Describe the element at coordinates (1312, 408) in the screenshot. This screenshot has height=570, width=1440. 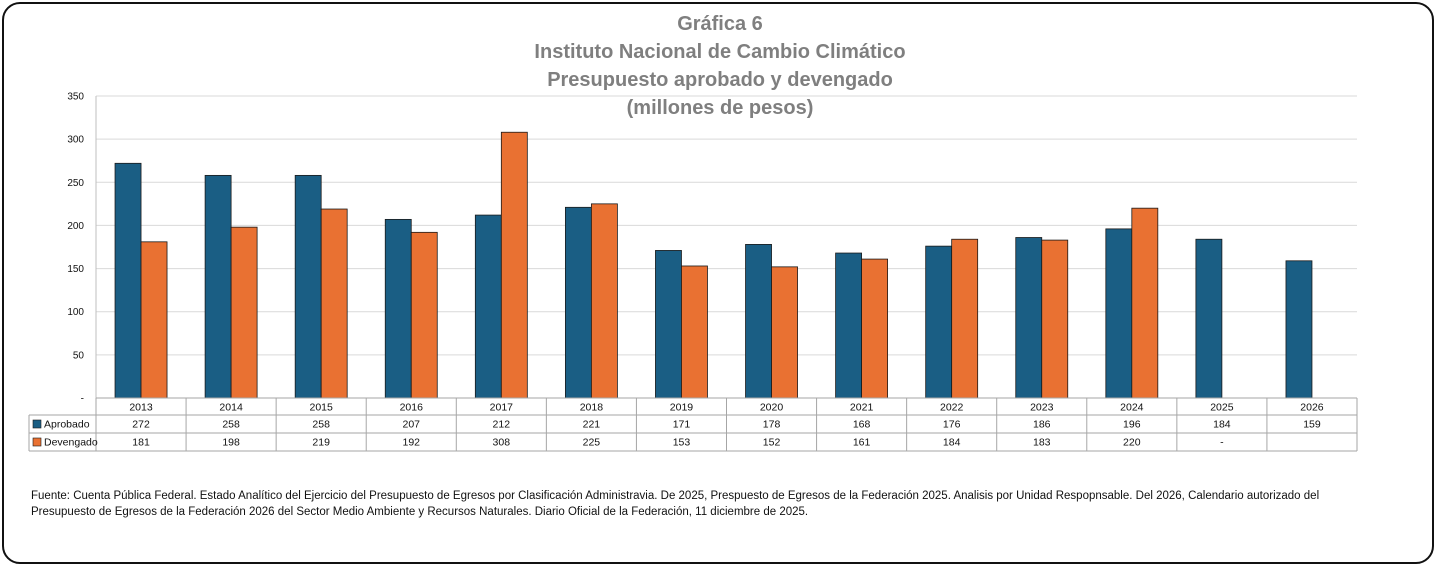
I see `x-category-label: 2026` at that location.